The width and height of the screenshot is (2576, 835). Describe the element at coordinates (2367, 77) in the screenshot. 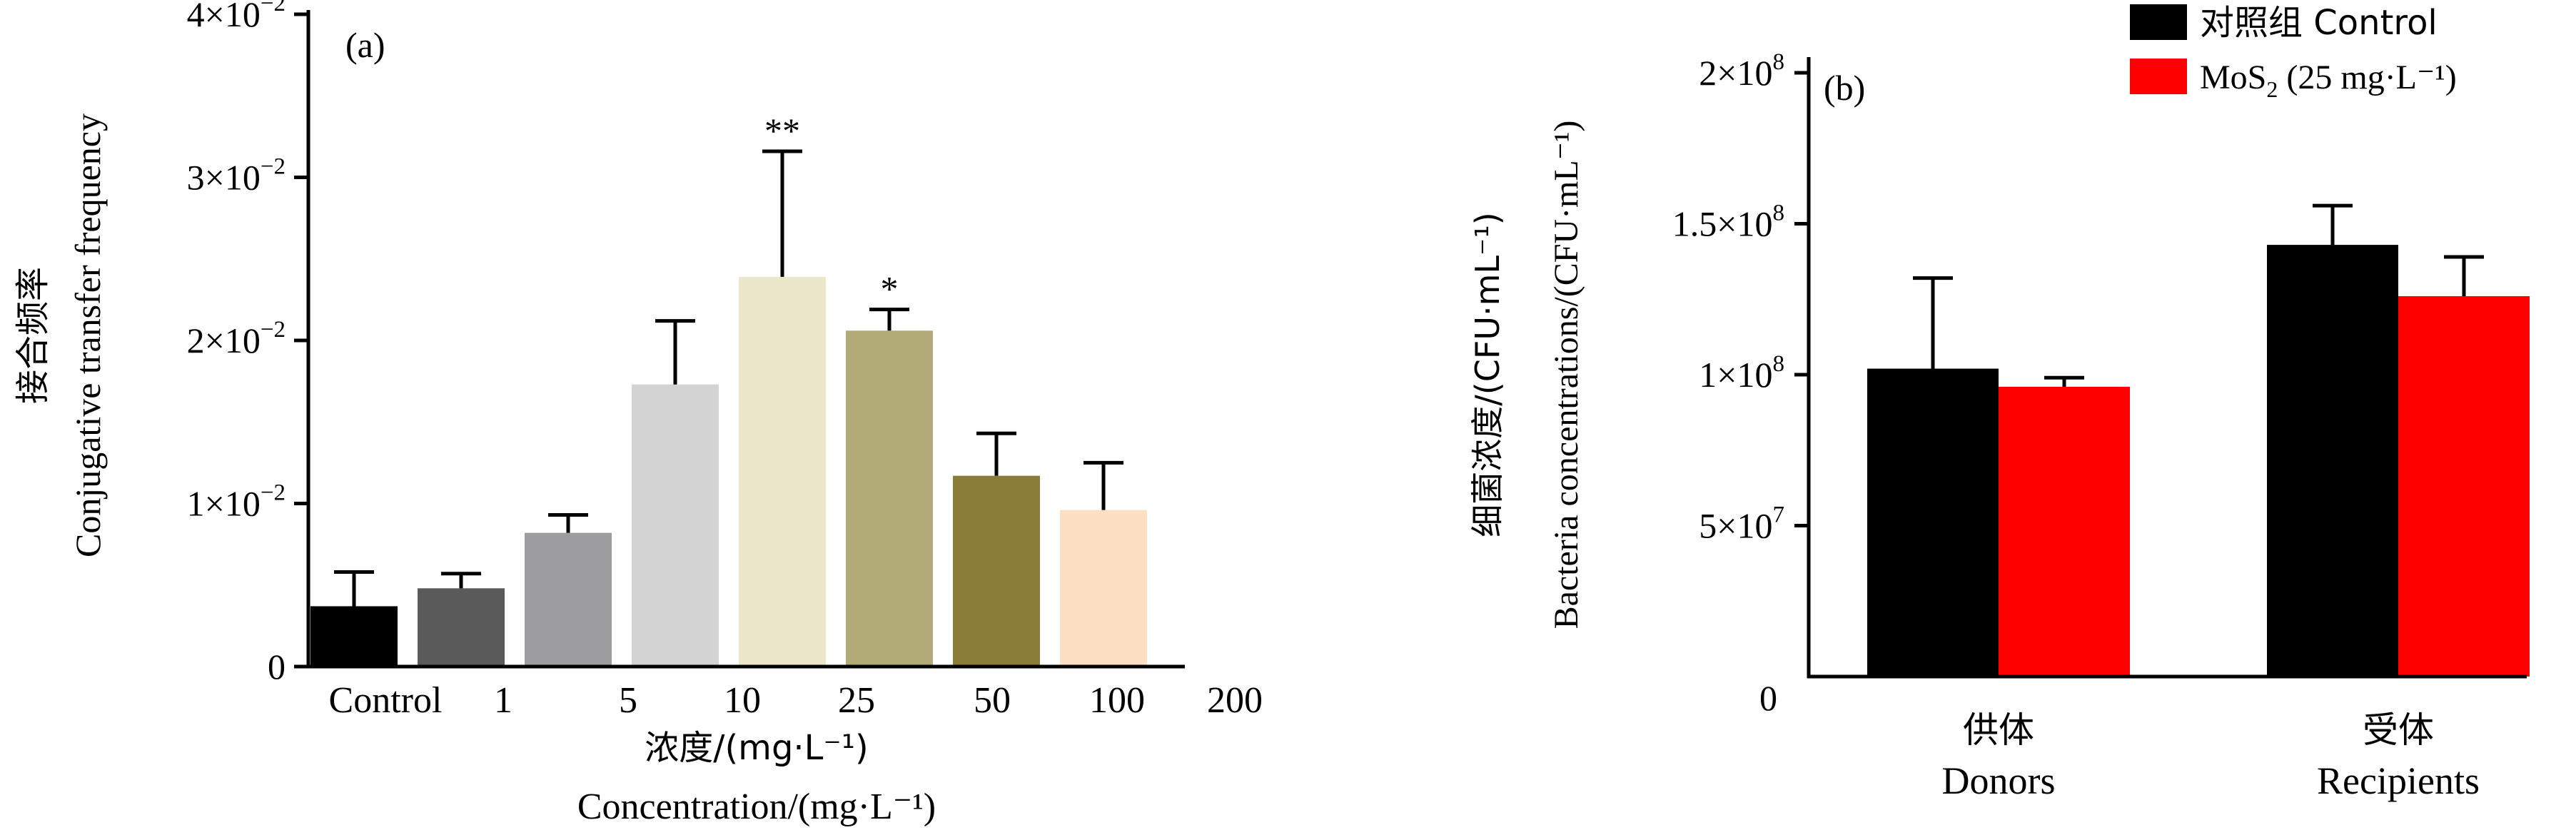

I see `legend-label-mos2-rest: (25 mg·L⁻¹)` at that location.